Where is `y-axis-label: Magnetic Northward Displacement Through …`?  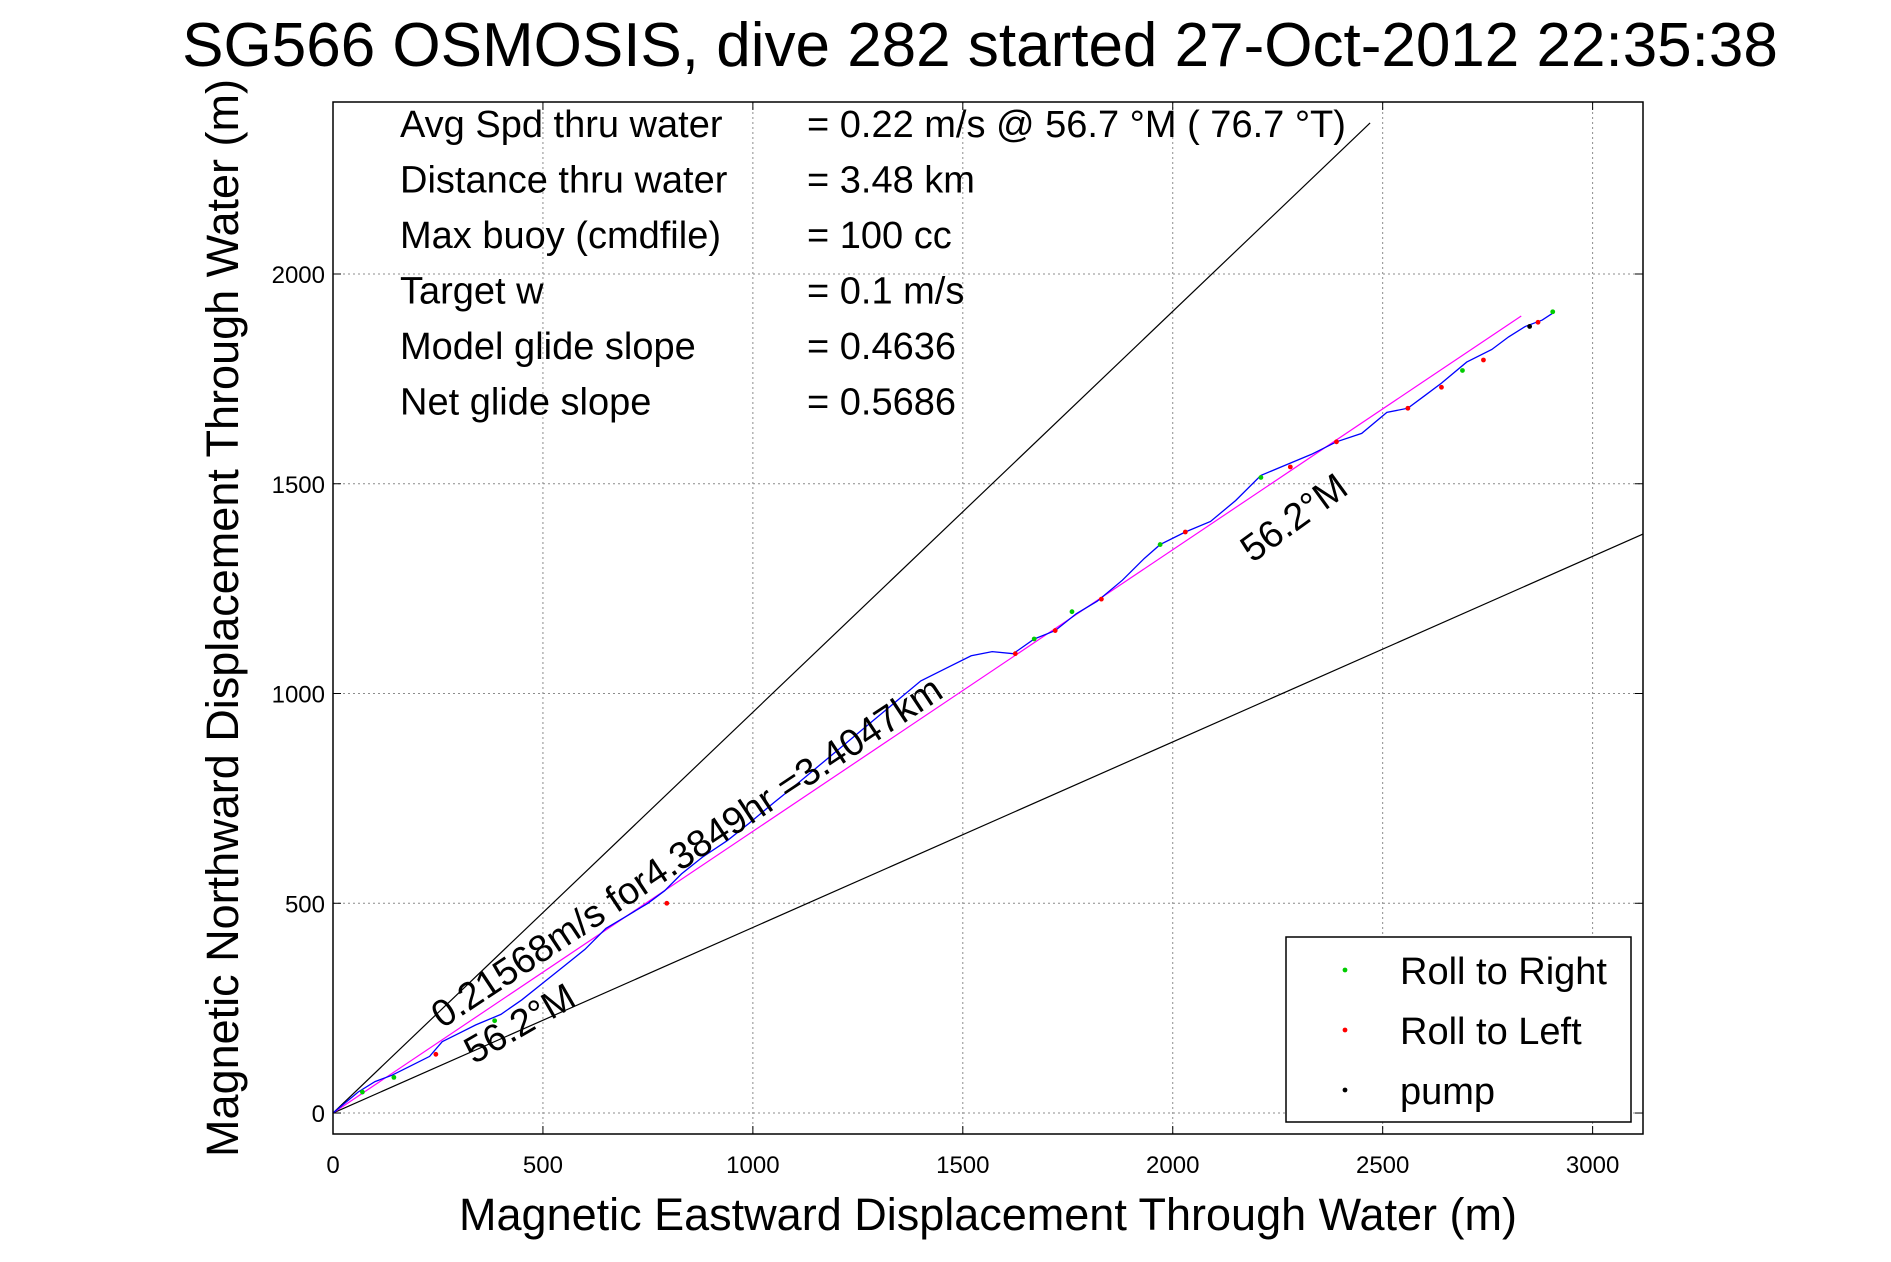 y-axis-label: Magnetic Northward Displacement Through … is located at coordinates (222, 618).